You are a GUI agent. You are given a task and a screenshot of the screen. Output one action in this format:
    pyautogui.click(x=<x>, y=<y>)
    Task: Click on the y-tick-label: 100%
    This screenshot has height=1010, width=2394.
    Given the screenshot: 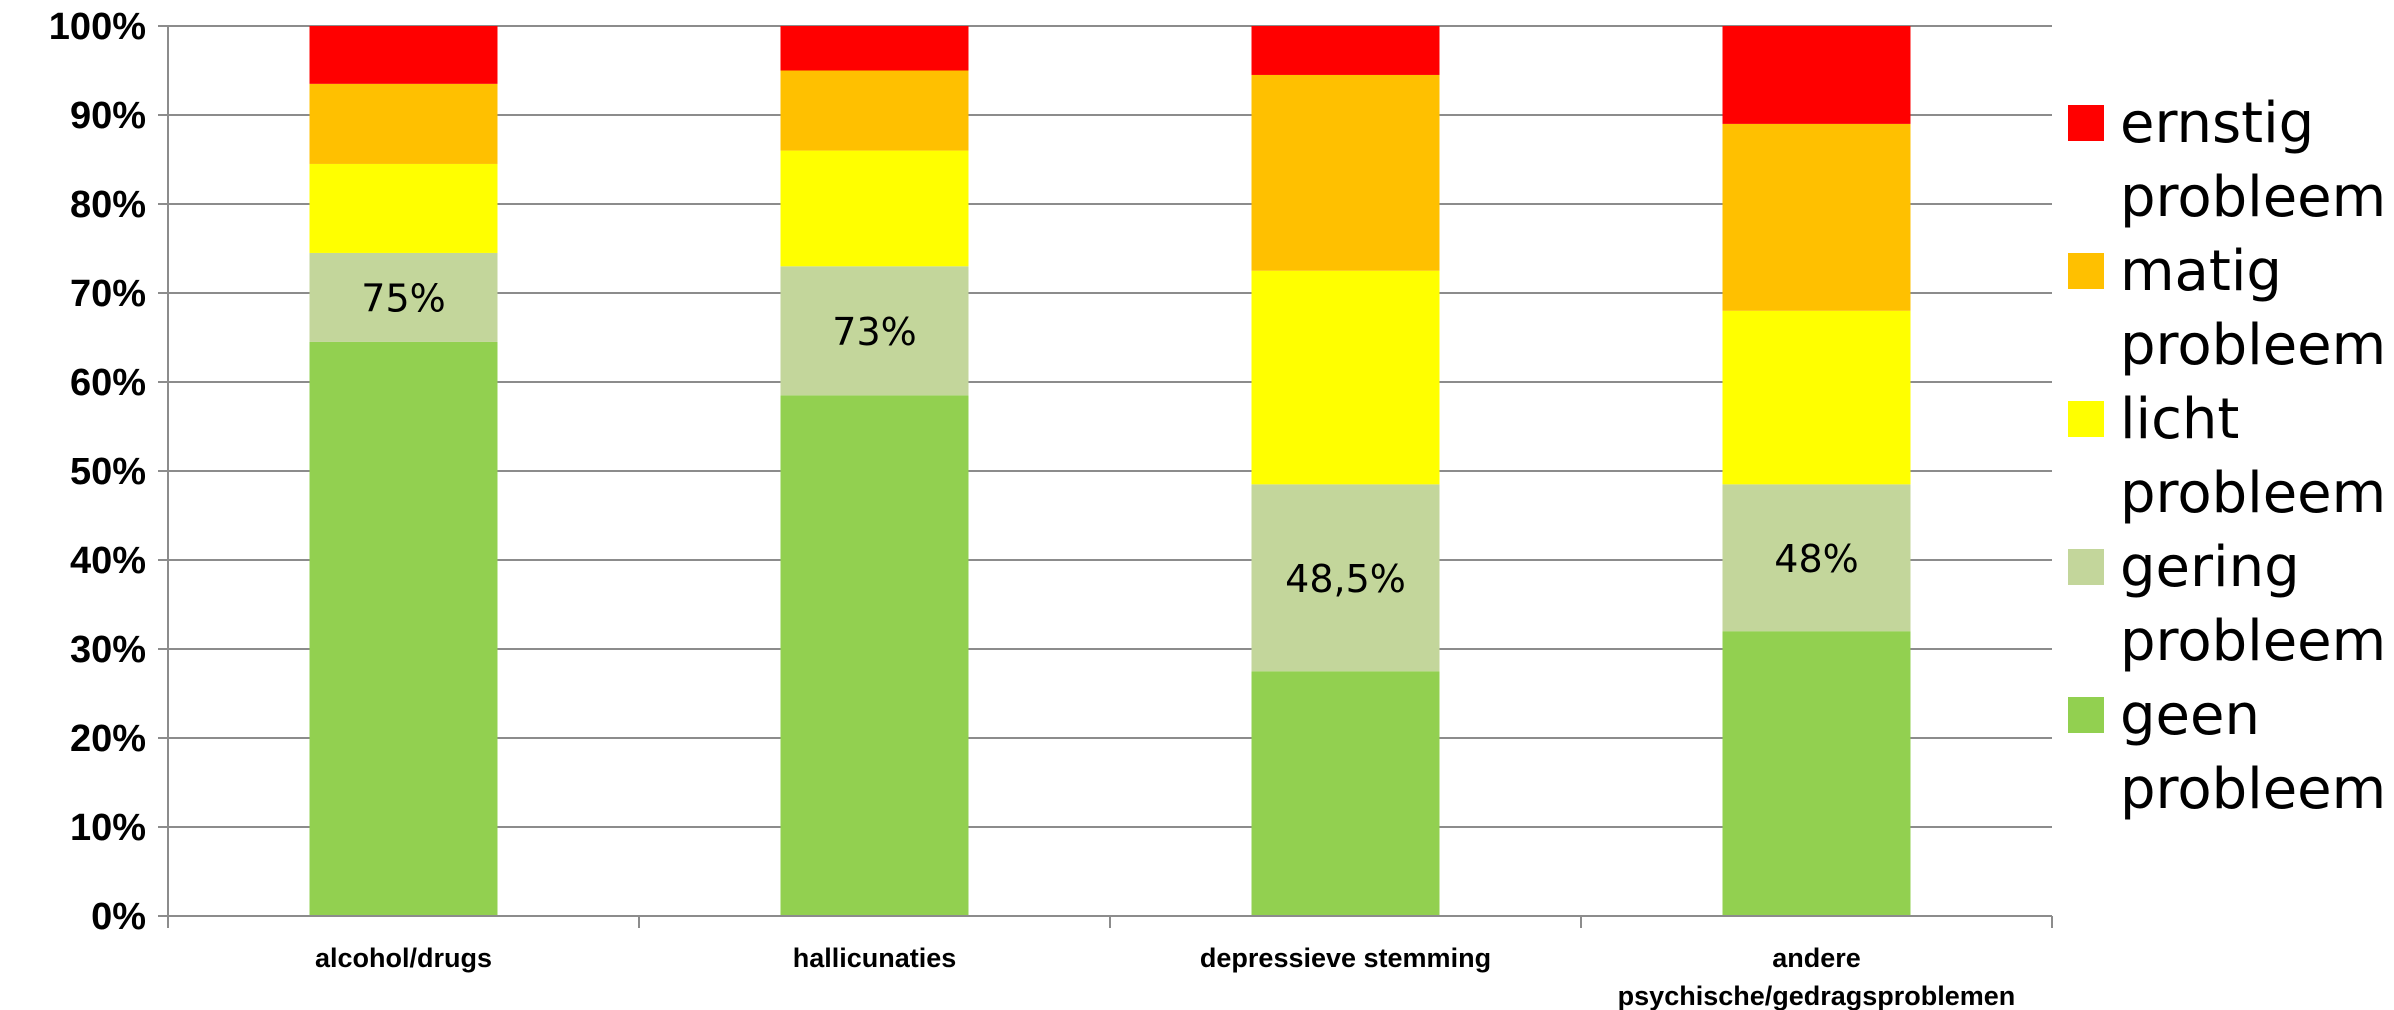 What is the action you would take?
    pyautogui.click(x=97, y=27)
    